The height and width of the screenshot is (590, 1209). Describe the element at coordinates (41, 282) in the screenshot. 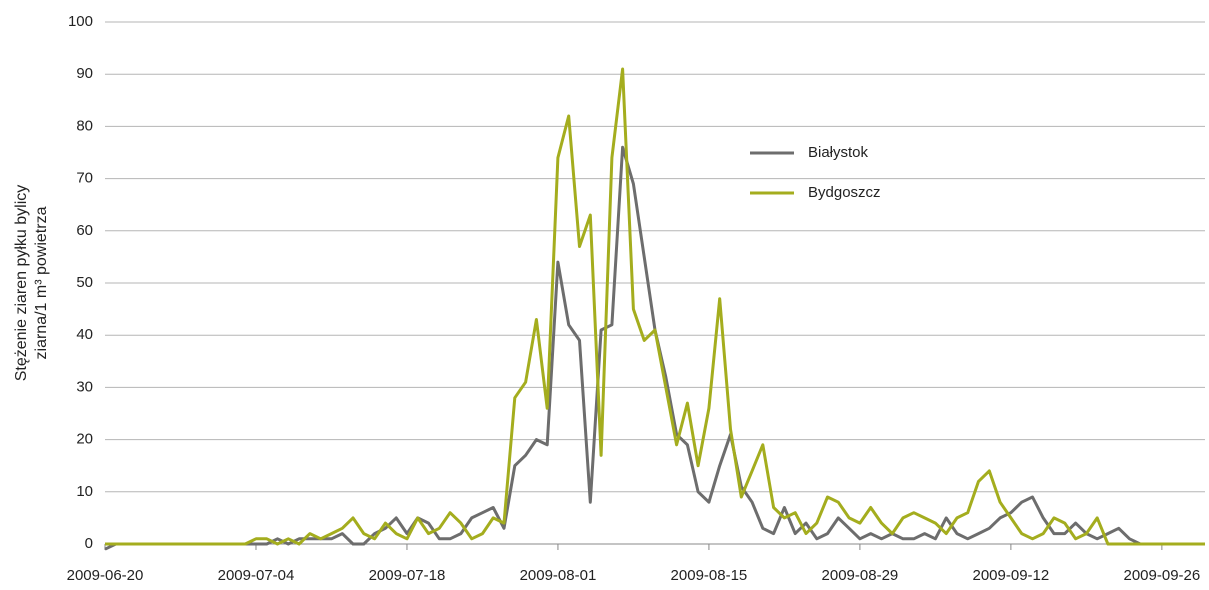

I see `y-axis-label: ziarna/1 m³ powietrza` at that location.